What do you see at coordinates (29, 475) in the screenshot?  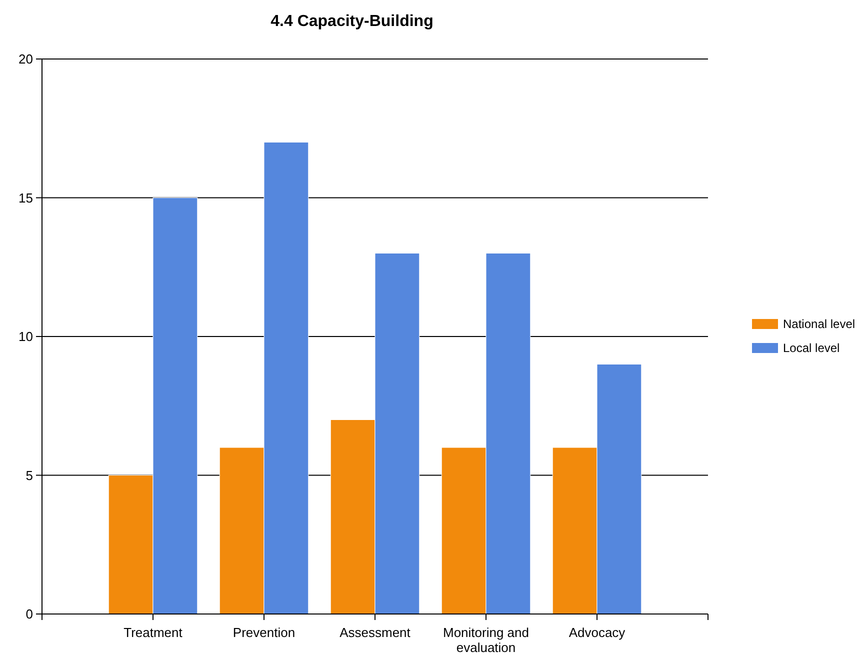 I see `y-tick-label: 5` at bounding box center [29, 475].